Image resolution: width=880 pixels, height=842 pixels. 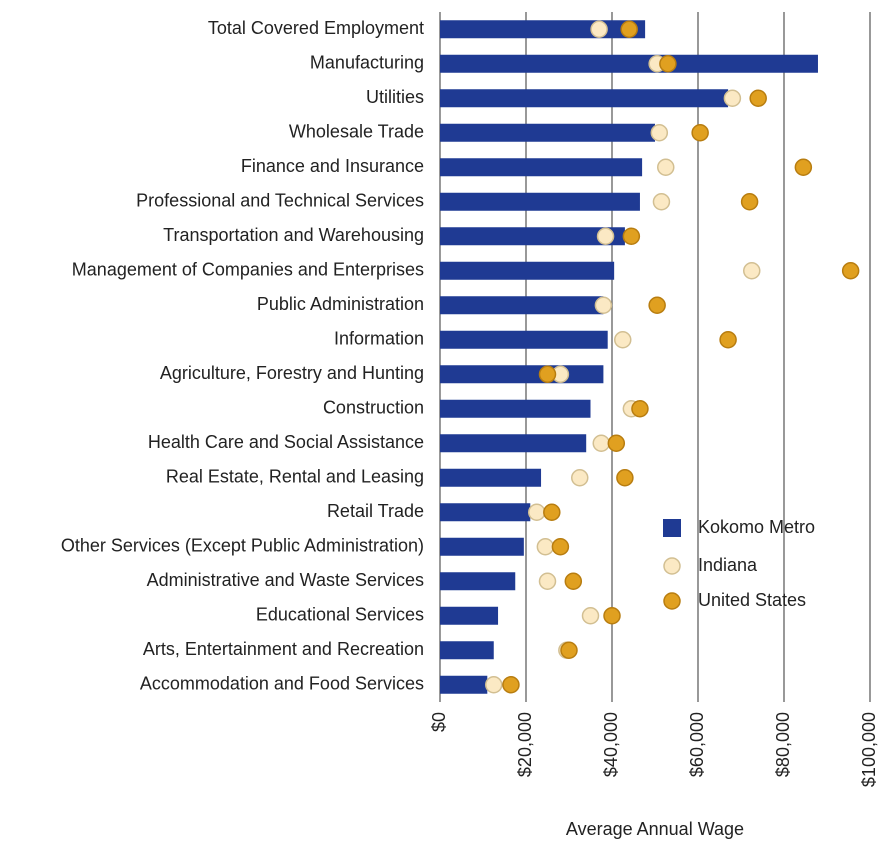 I want to click on x-tick-label: $40,000, so click(x=611, y=744).